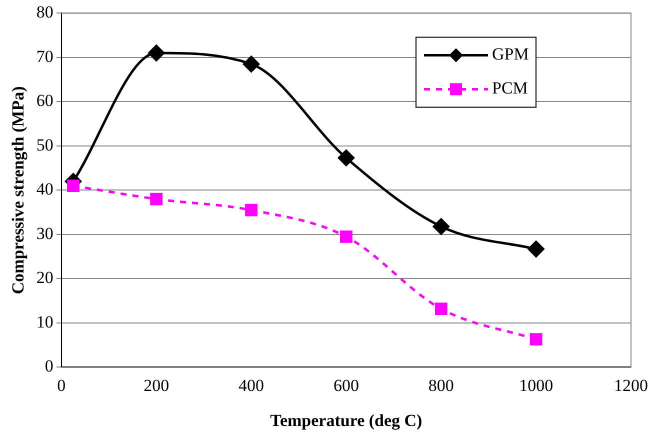  I want to click on legend-label: PCM, so click(510, 88).